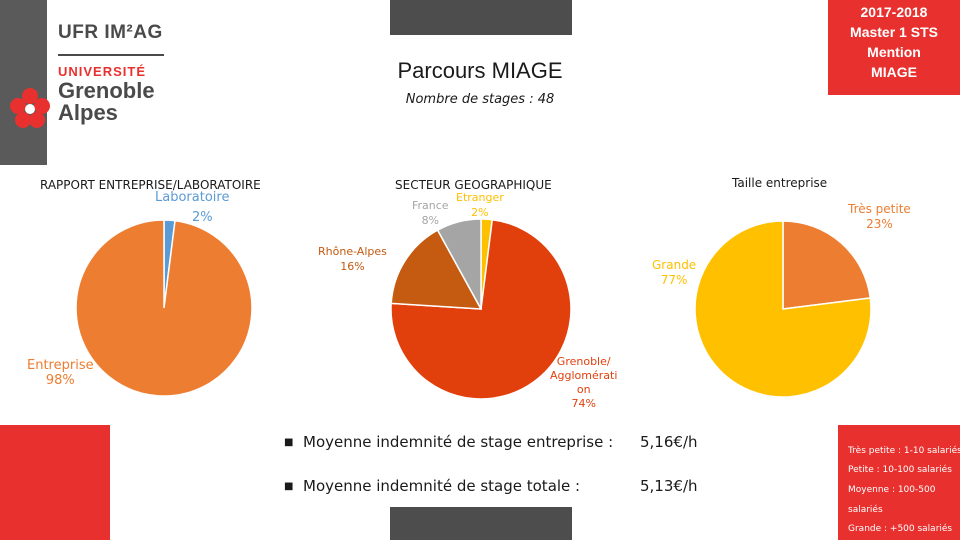  What do you see at coordinates (584, 375) in the screenshot?
I see `slice-label-line2: Agglomérati` at bounding box center [584, 375].